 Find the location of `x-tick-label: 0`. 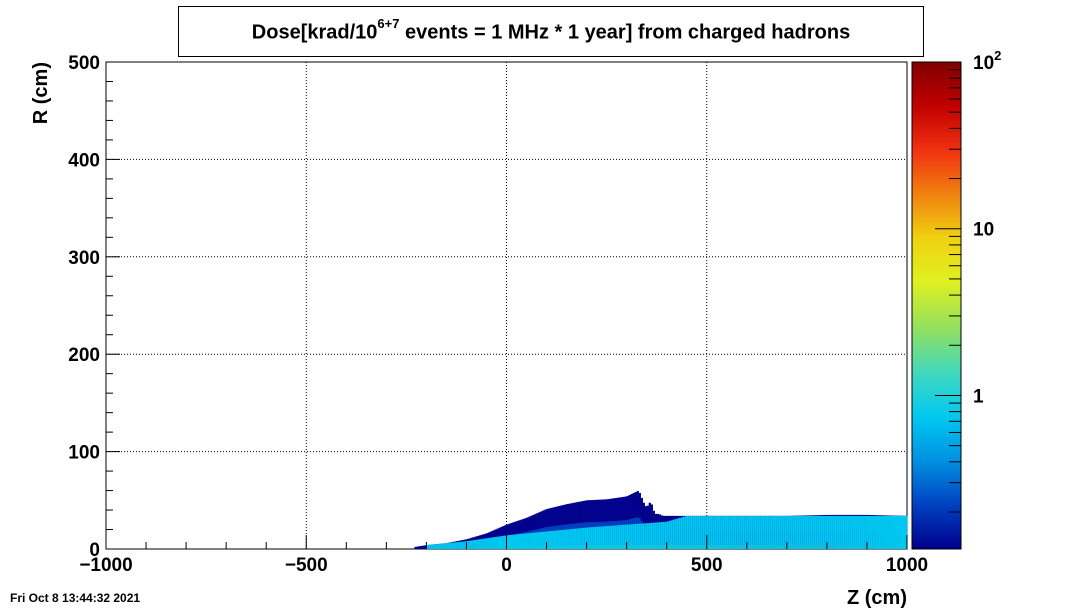

x-tick-label: 0 is located at coordinates (506, 565).